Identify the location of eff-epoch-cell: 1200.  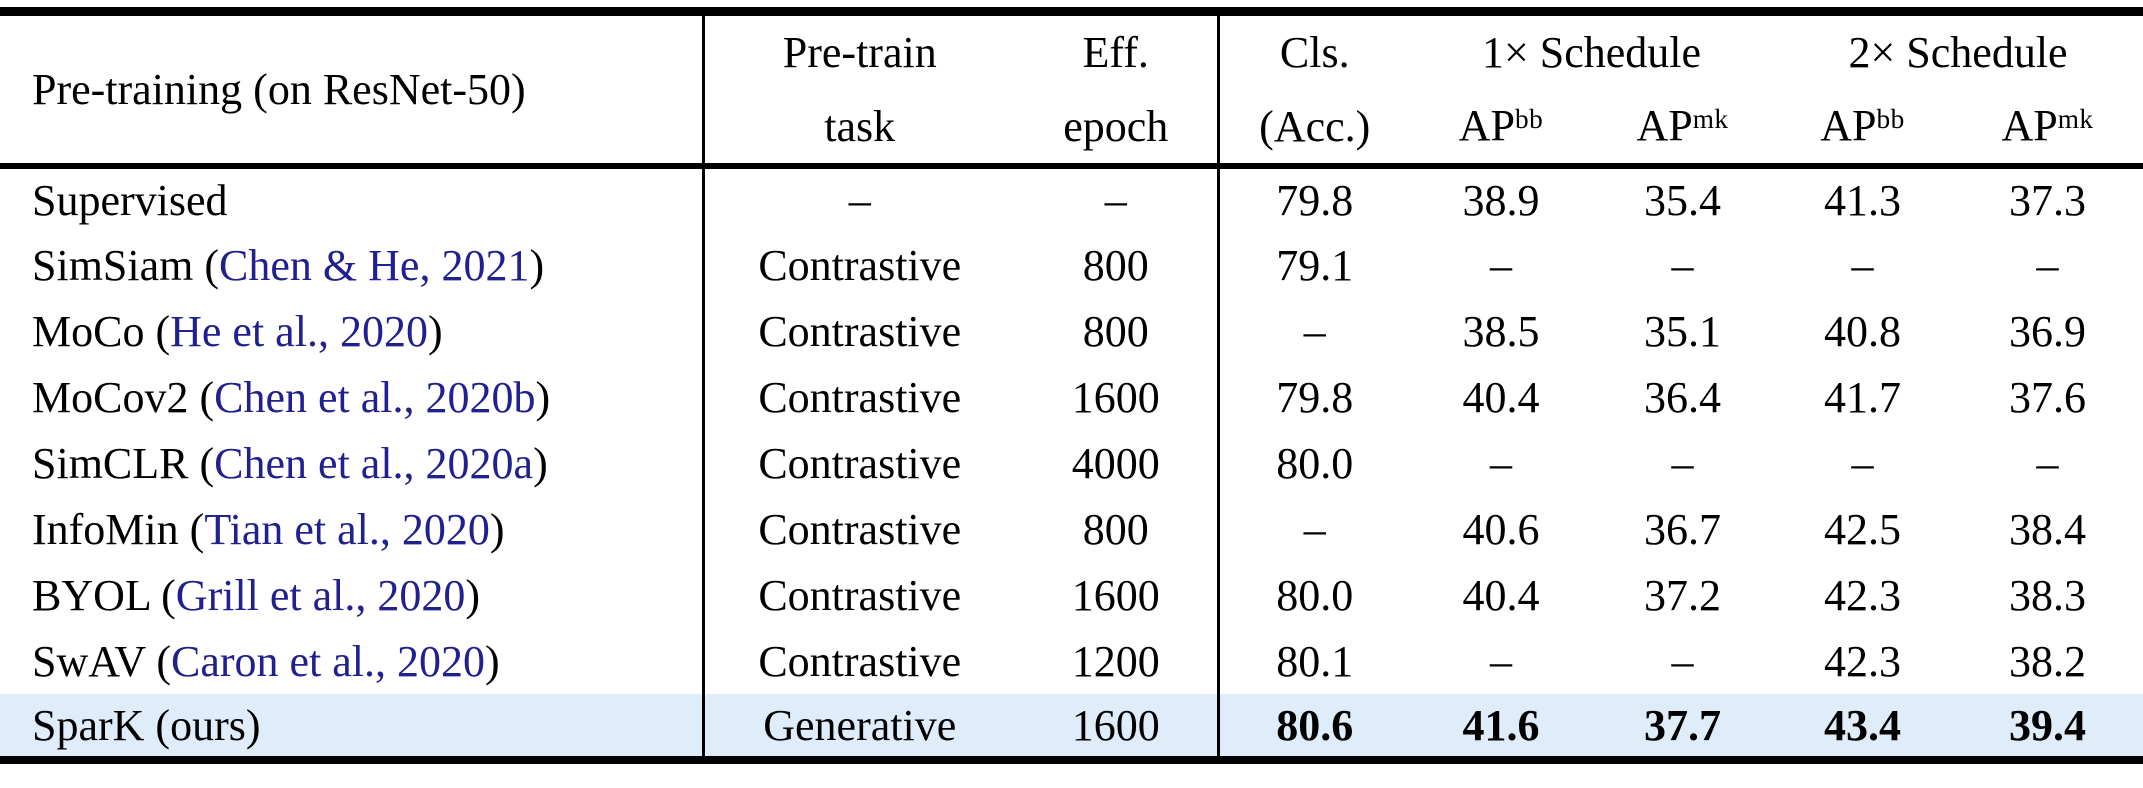
(1117, 661).